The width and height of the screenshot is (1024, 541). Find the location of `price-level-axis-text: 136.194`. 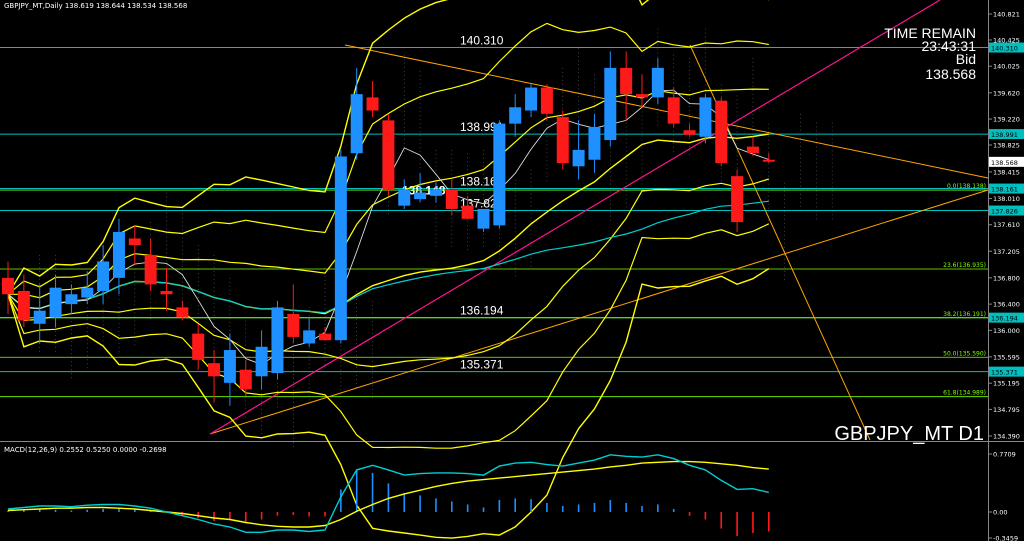

price-level-axis-text: 136.194 is located at coordinates (1004, 319).